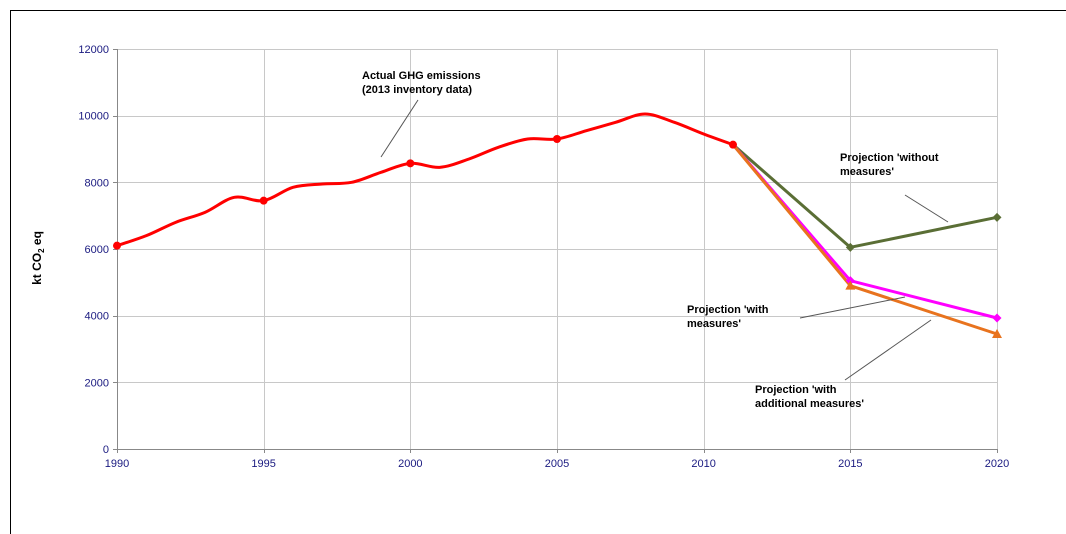 The image size is (1066, 534). I want to click on annotation-with: Projection 'with, so click(728, 310).